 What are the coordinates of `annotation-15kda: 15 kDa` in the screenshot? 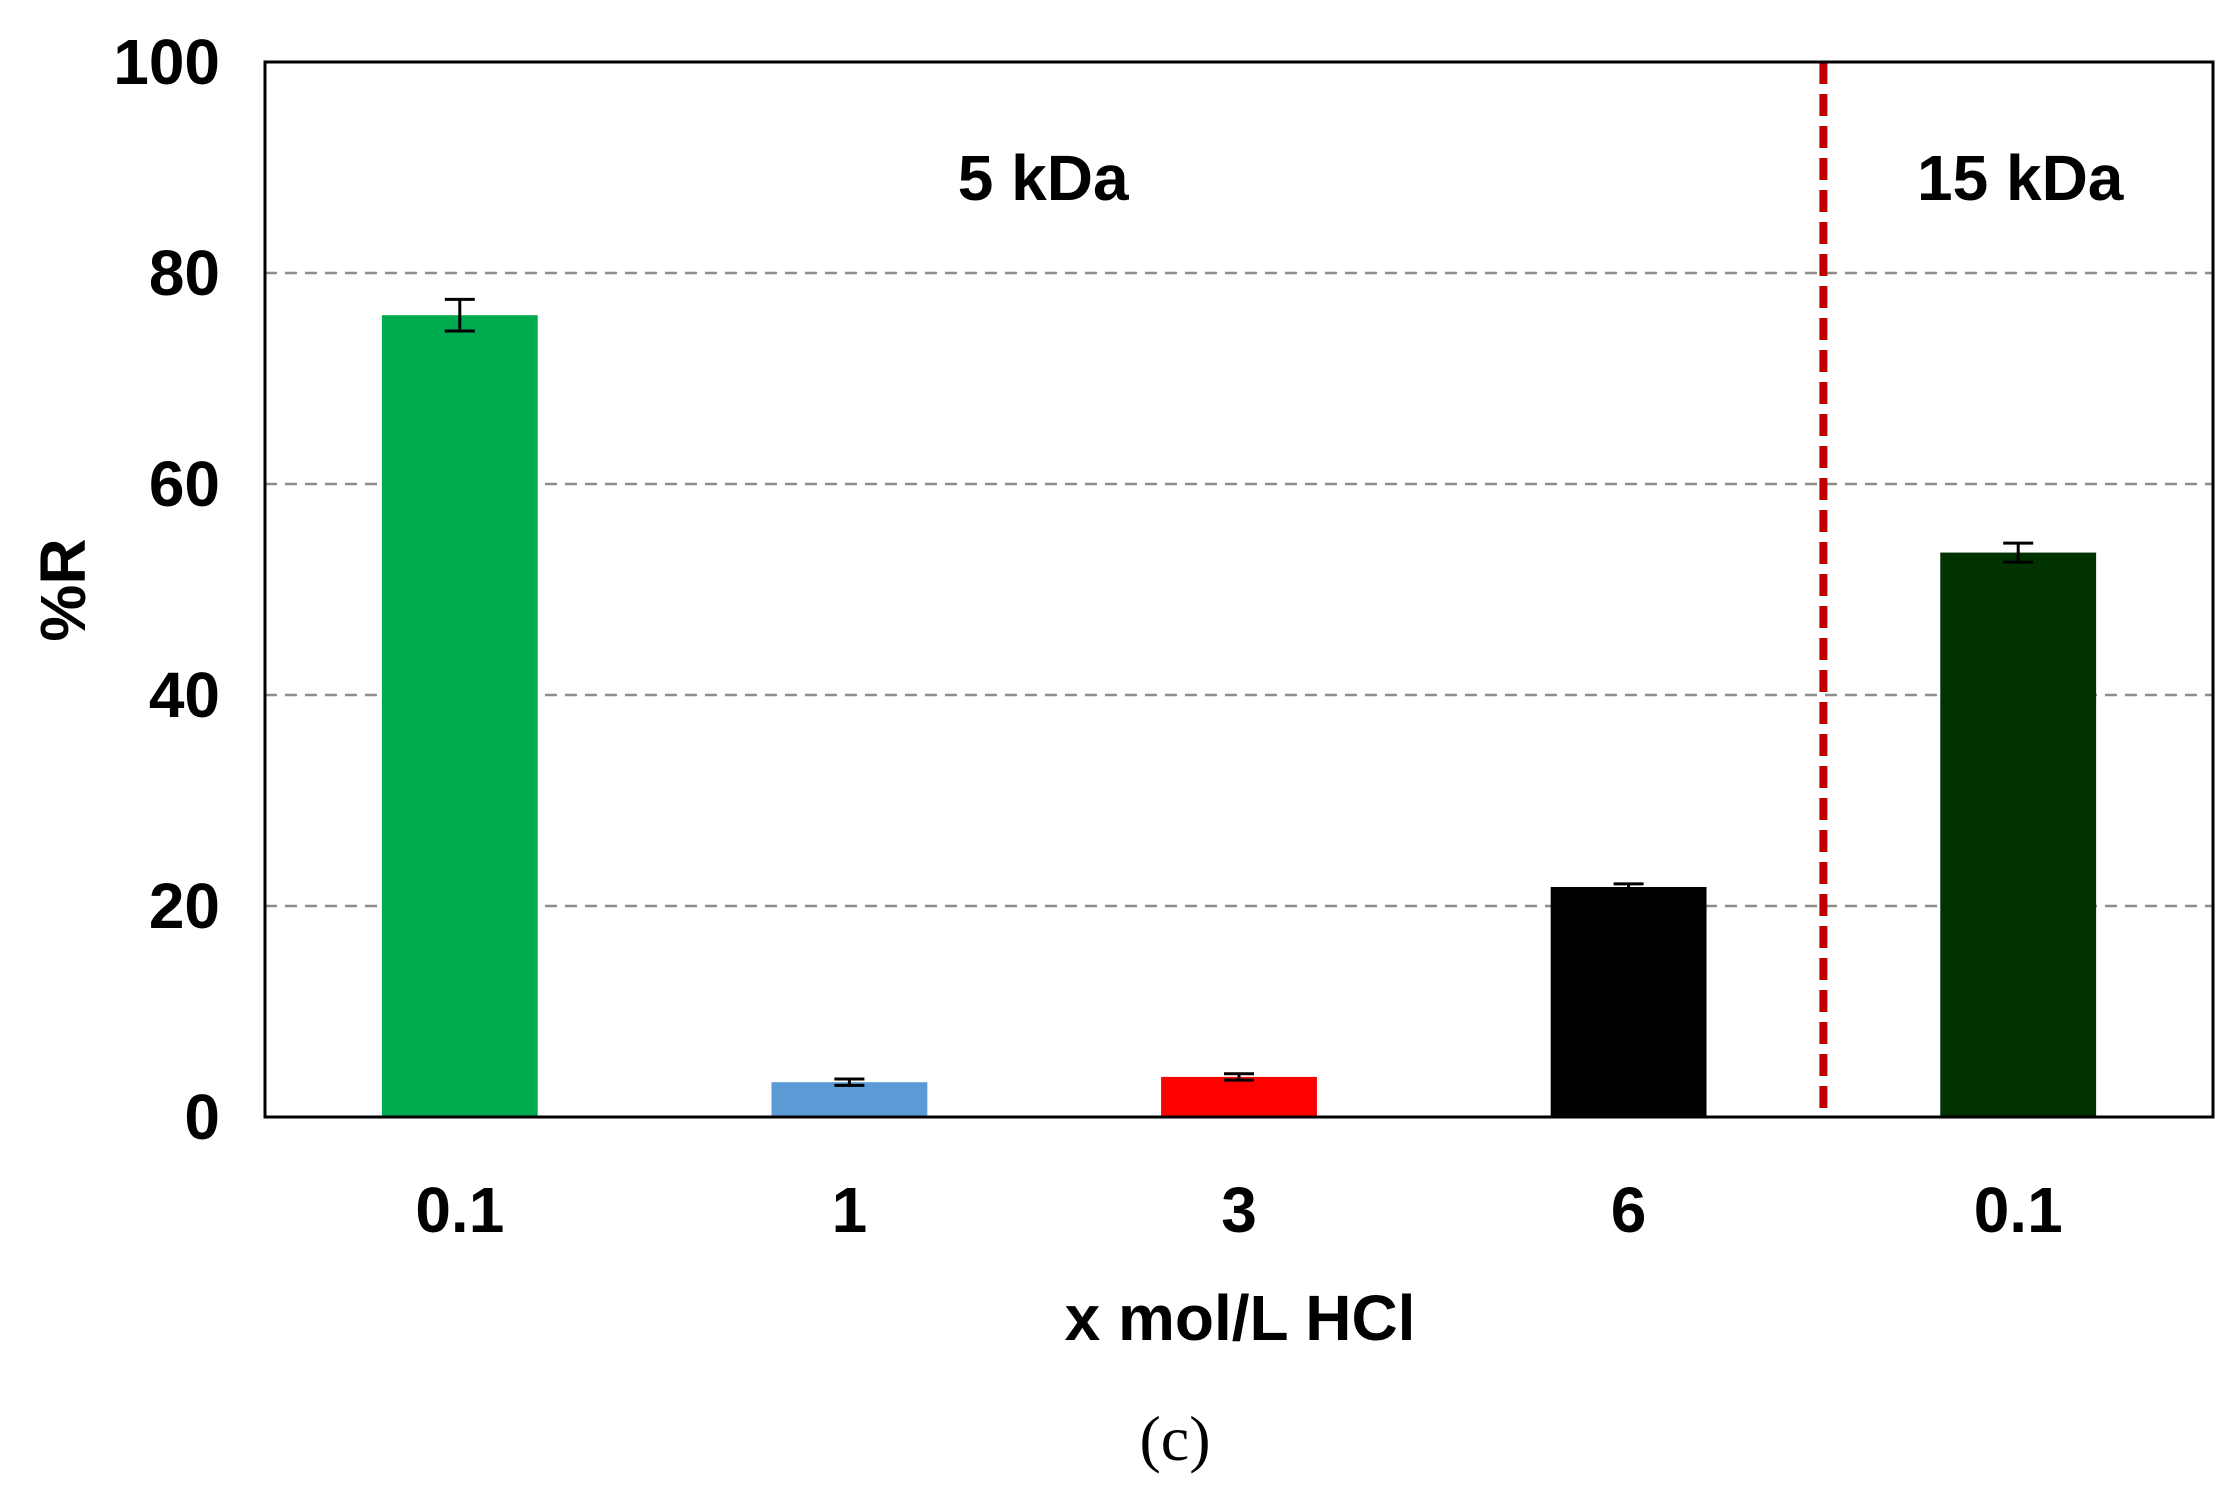 It's located at (2020, 178).